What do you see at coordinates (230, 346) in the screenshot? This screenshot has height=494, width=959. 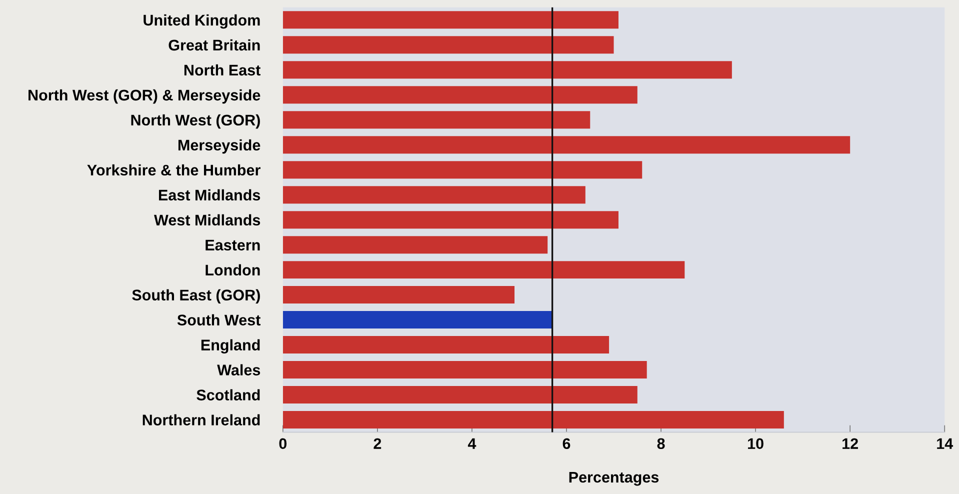 I see `y-tick-label: England` at bounding box center [230, 346].